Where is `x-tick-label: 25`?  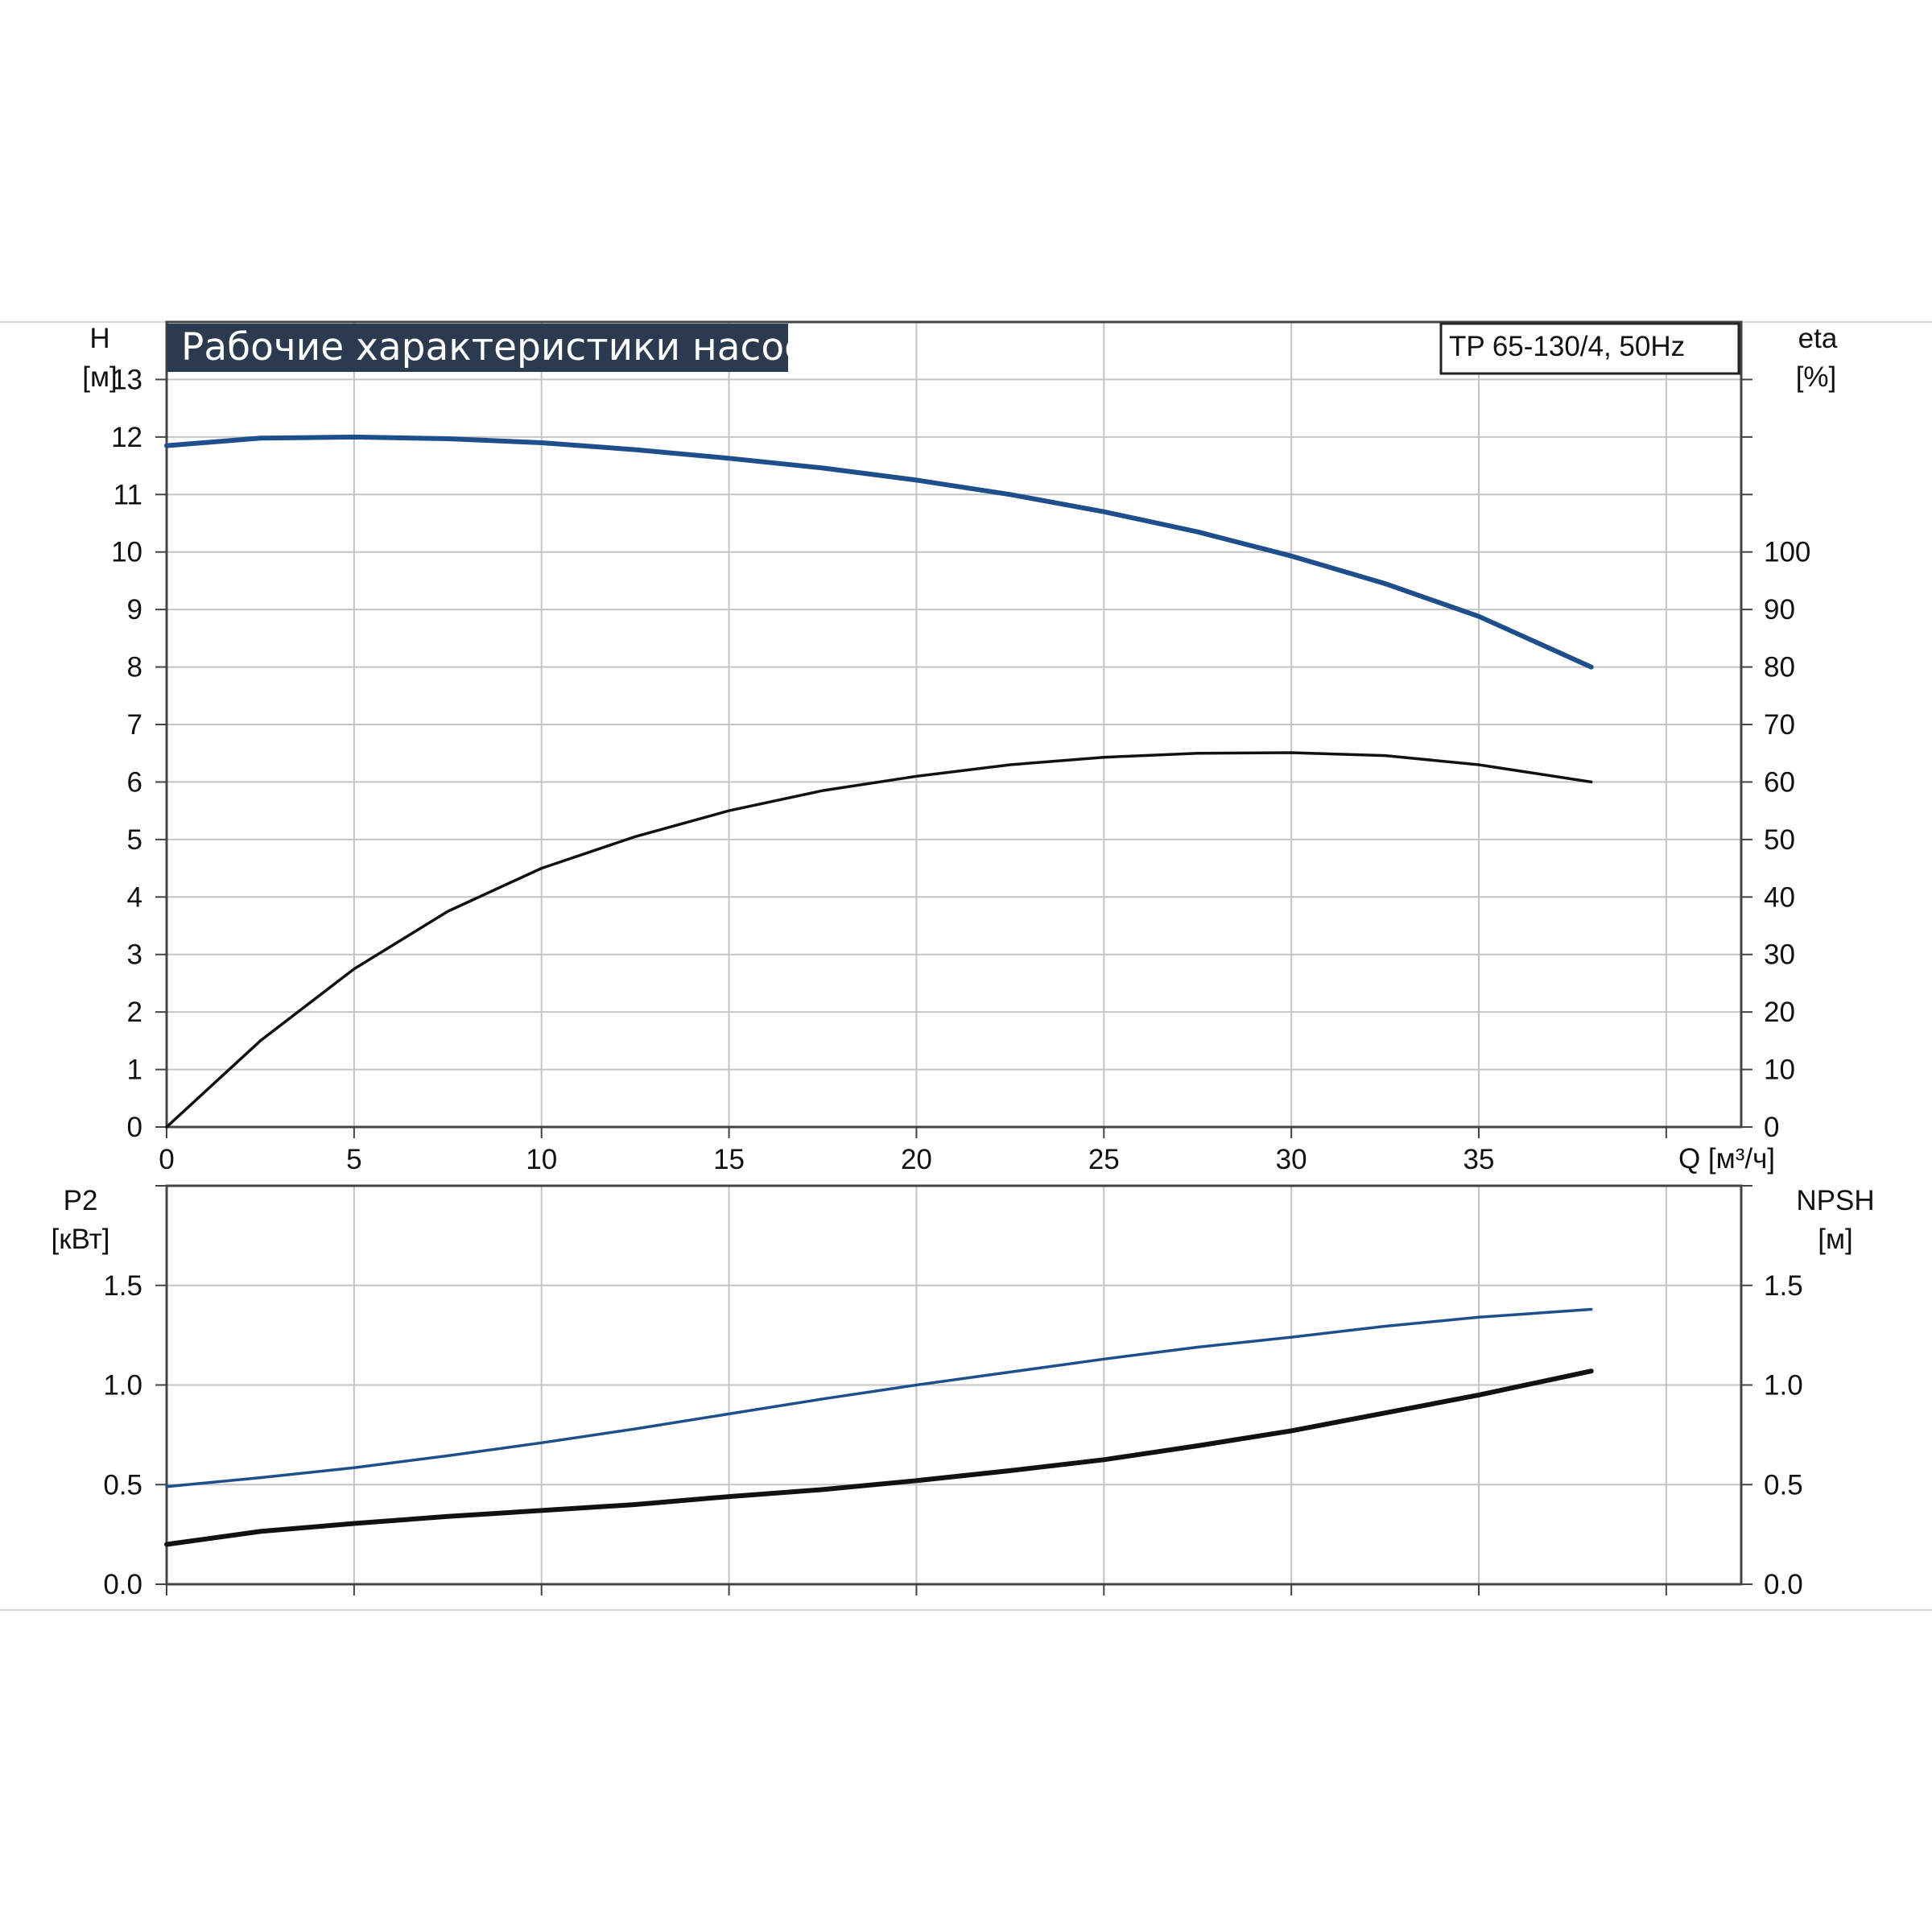 x-tick-label: 25 is located at coordinates (1104, 1159).